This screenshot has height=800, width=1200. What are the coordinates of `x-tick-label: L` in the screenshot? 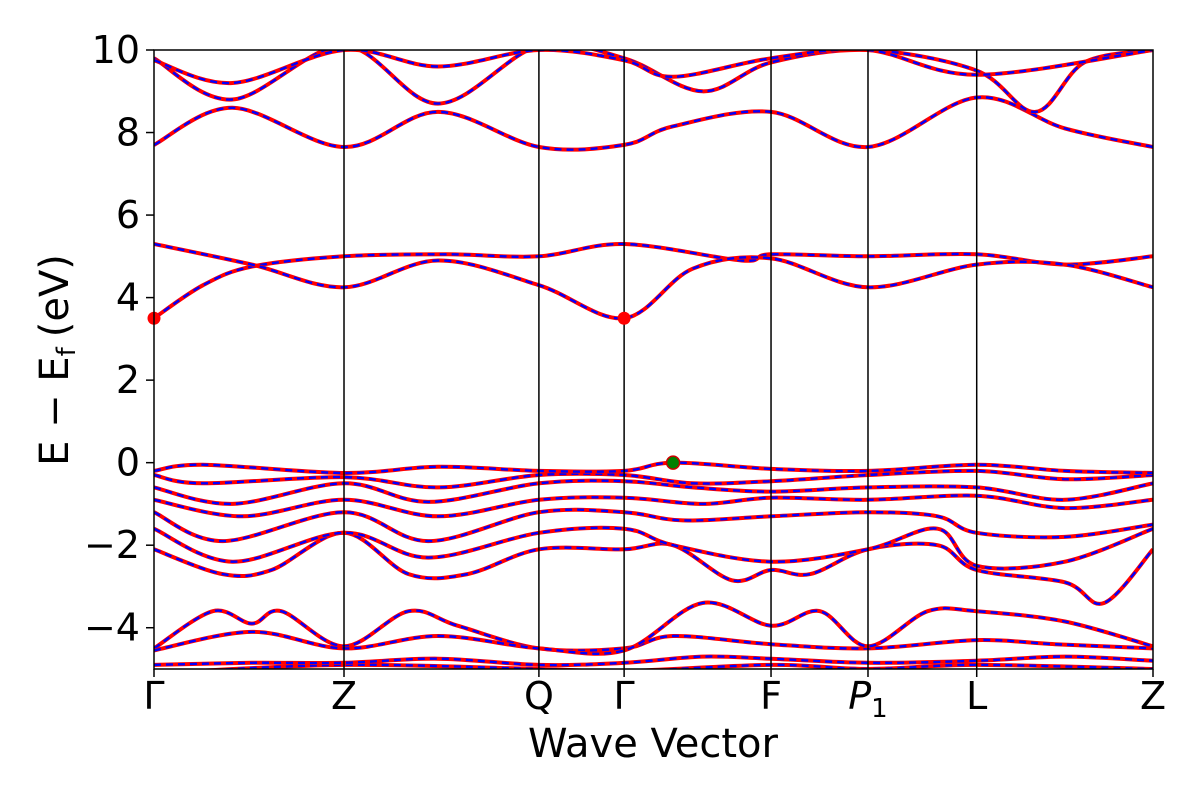 It's located at (976, 696).